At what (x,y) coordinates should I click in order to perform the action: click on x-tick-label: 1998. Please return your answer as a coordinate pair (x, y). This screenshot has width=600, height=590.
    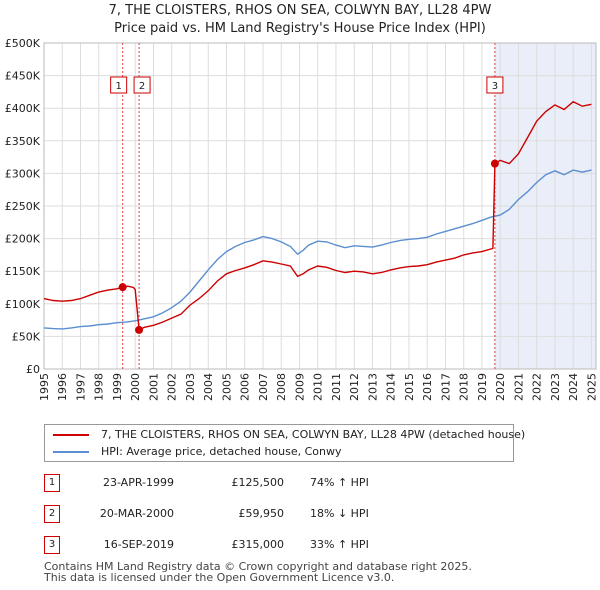
    Looking at the image, I should click on (99, 387).